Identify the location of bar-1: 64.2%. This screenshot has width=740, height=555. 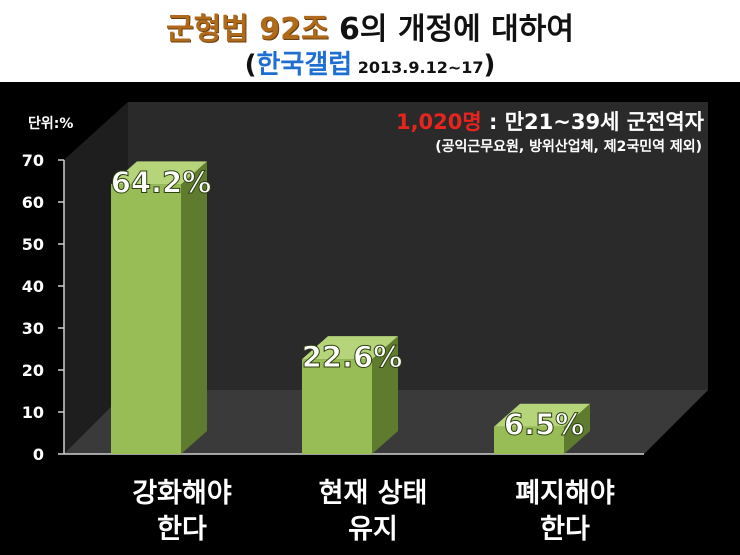
(161, 308).